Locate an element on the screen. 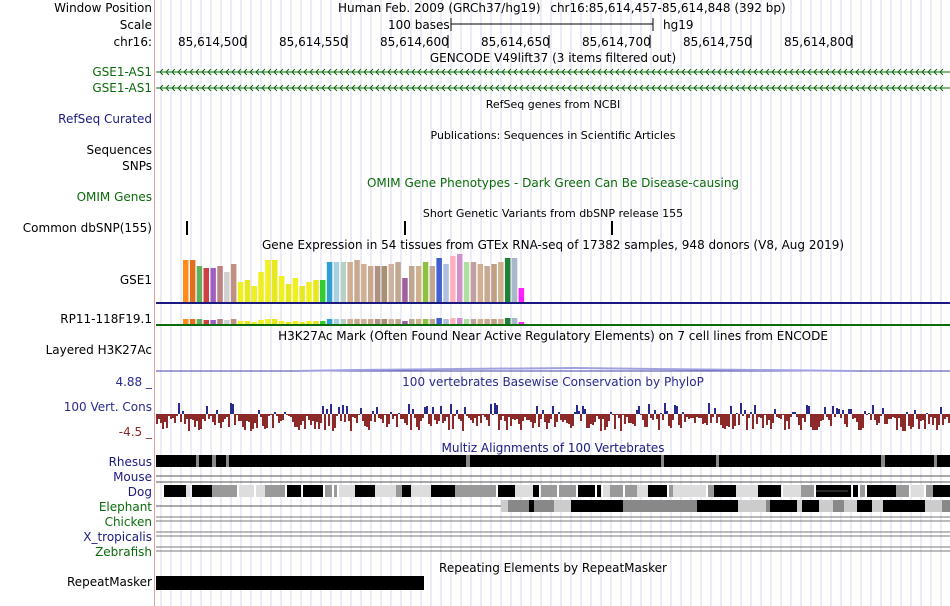  gencode-title: GENCODE V49lift37 (3 items filtered out) is located at coordinates (553, 58).